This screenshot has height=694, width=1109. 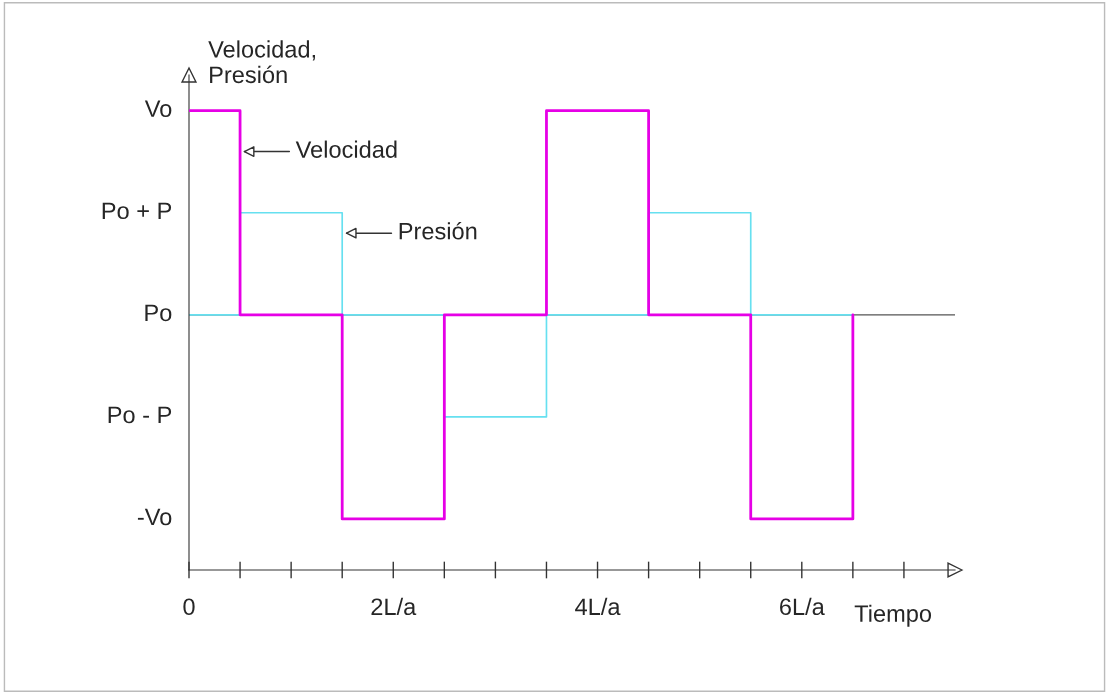 I want to click on text: Po, so click(x=158, y=313).